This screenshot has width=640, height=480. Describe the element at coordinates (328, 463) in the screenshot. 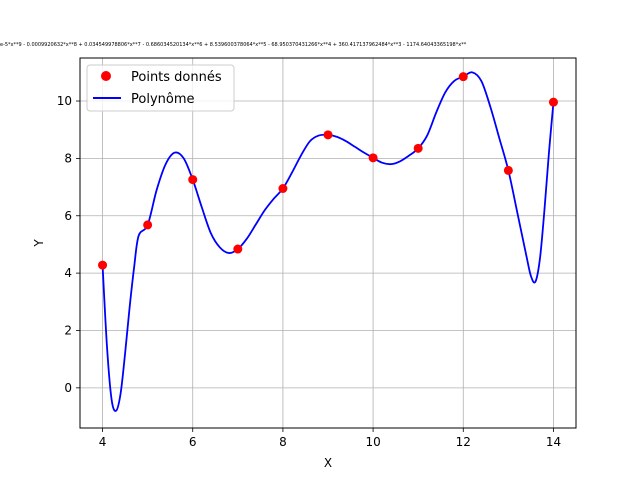

I see `x-axis-label: X` at that location.